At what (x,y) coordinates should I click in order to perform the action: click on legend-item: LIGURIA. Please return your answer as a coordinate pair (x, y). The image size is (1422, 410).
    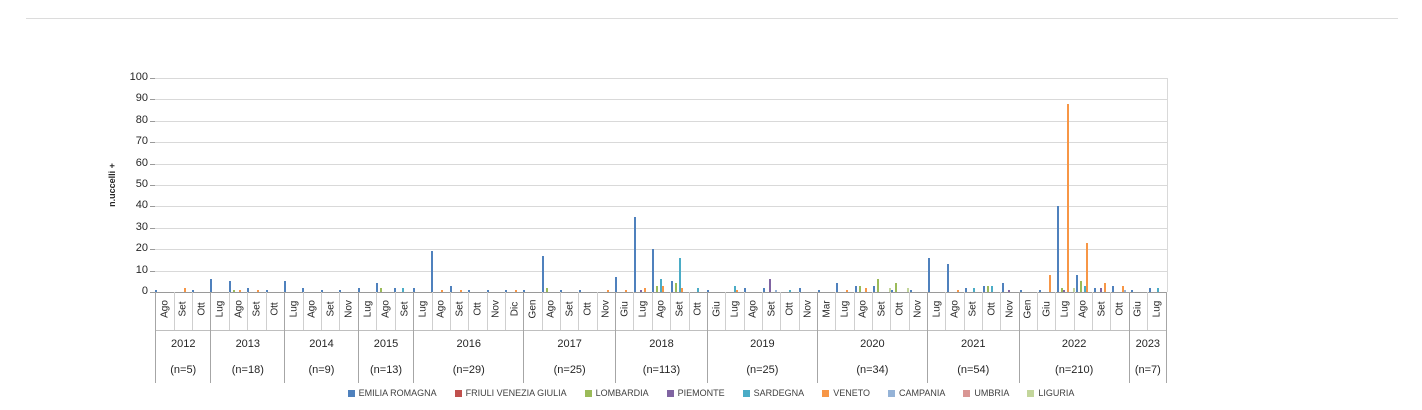
    Looking at the image, I should click on (1050, 393).